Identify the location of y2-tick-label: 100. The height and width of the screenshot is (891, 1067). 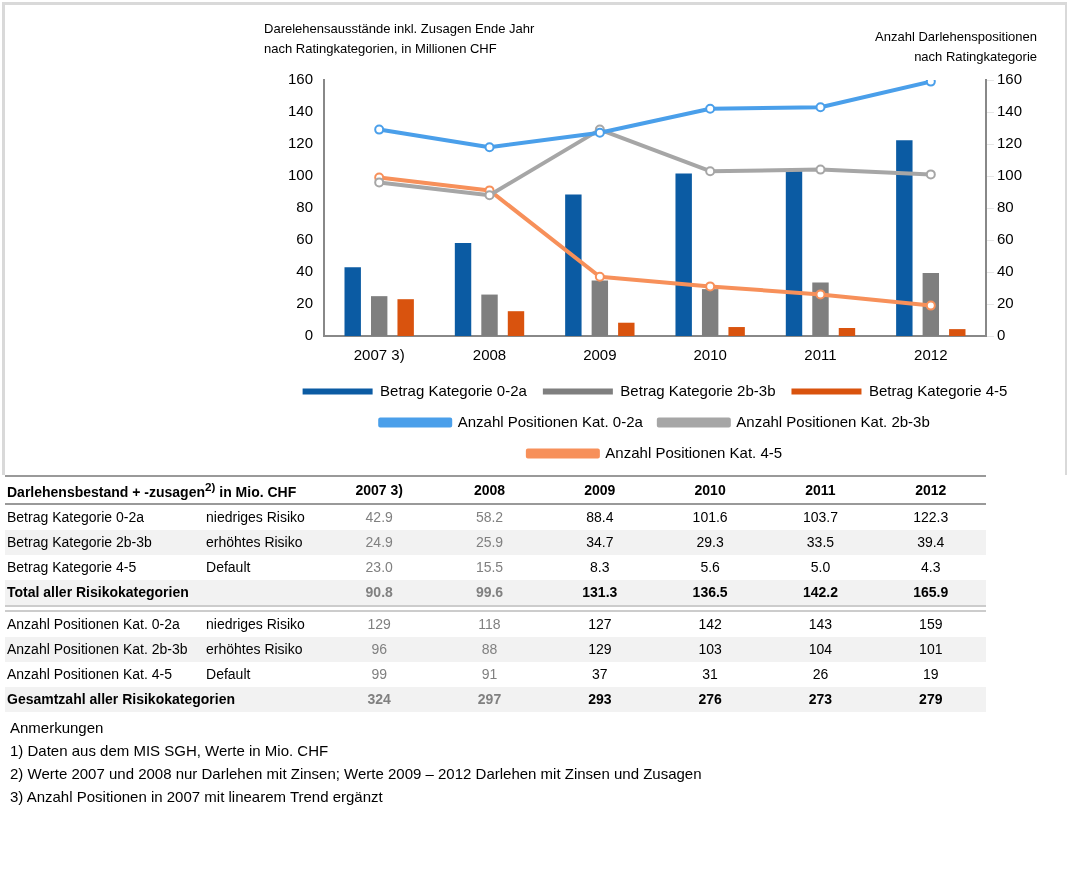
(1009, 175).